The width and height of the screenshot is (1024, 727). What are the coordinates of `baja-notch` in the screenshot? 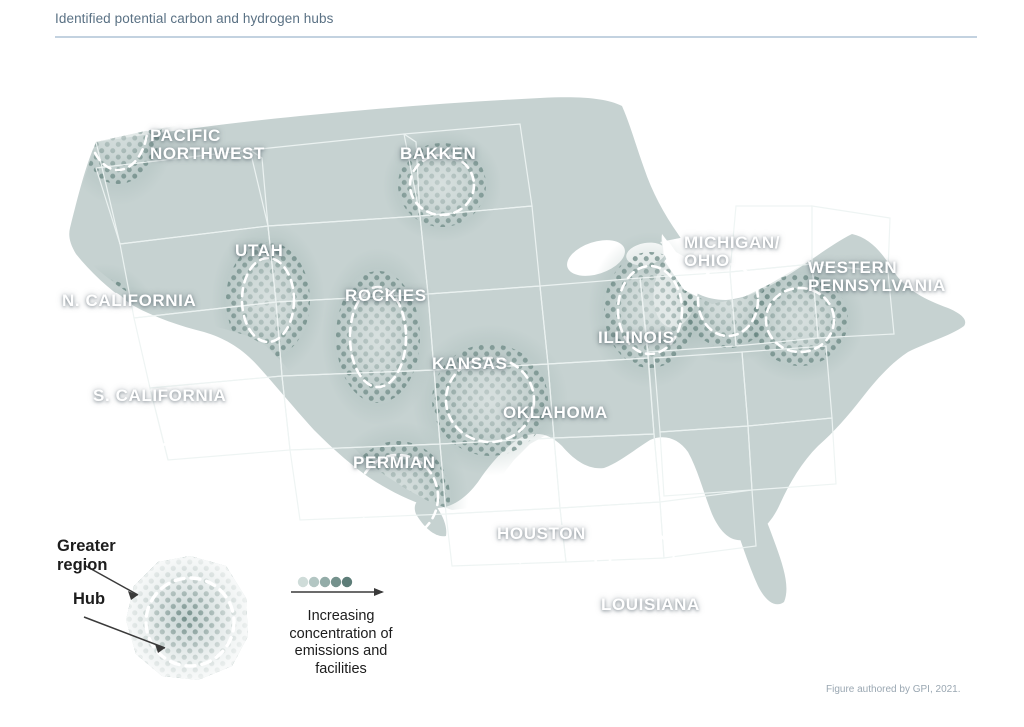 It's located at (131, 489).